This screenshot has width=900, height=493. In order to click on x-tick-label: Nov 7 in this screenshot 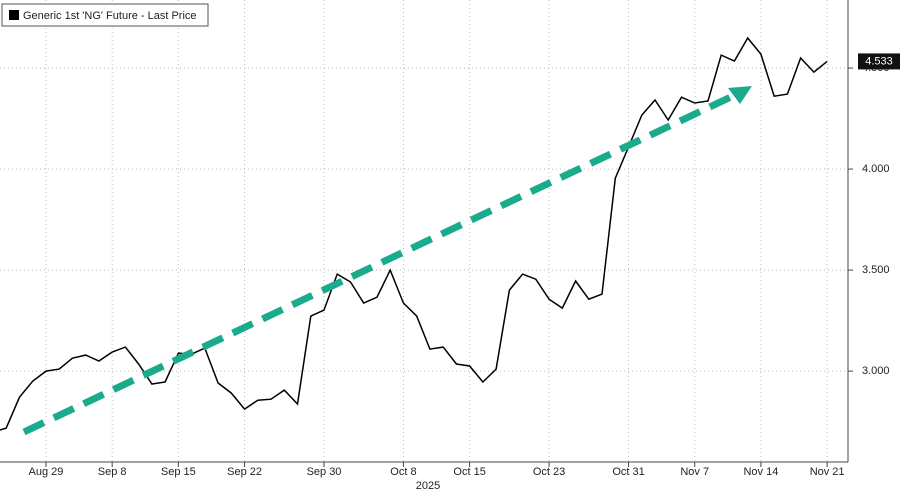, I will do `click(694, 472)`.